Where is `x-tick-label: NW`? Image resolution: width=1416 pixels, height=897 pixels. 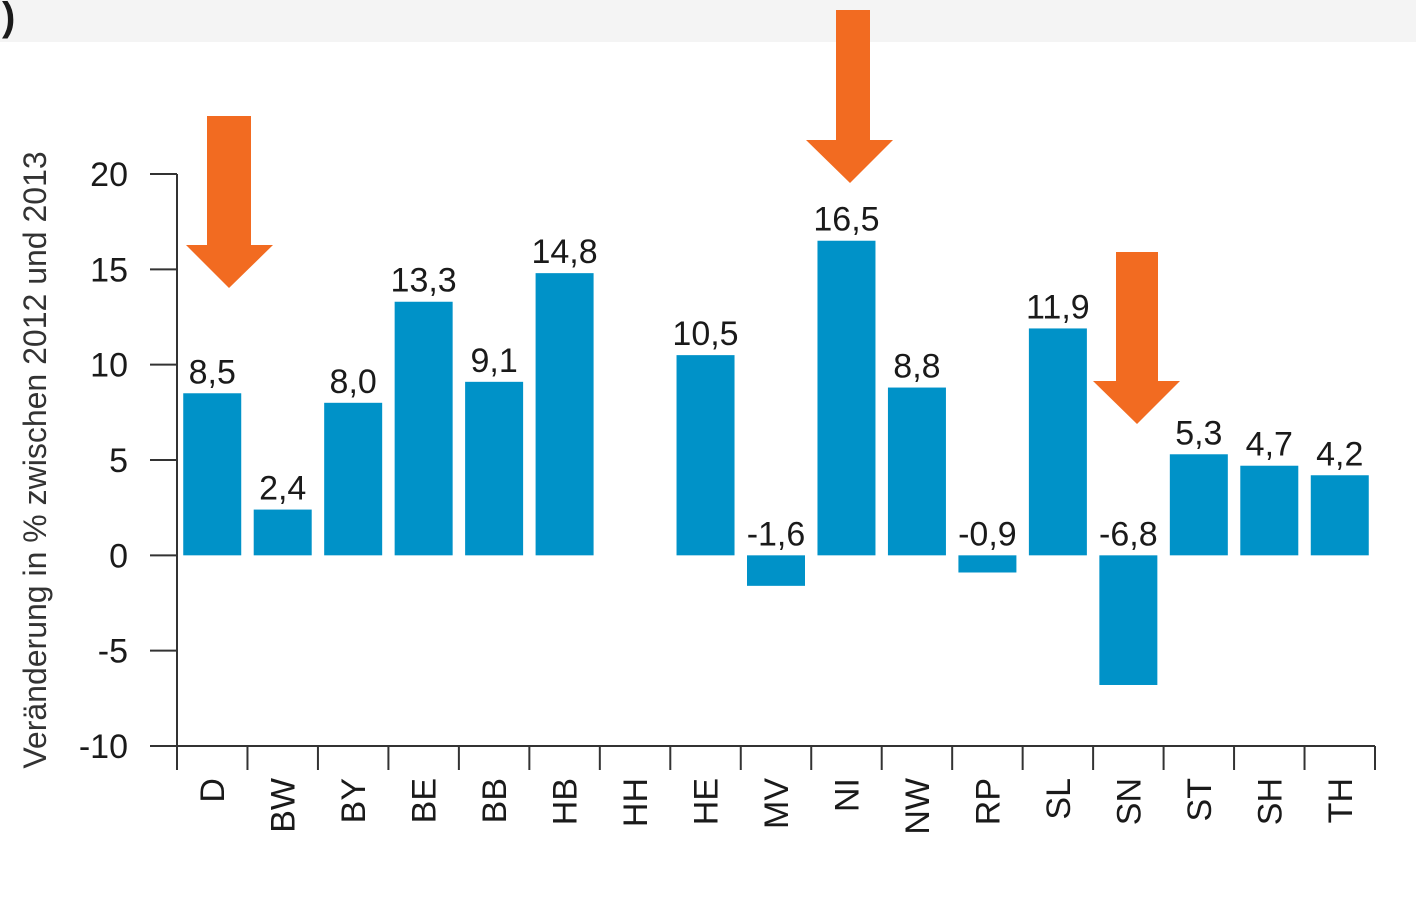 x-tick-label: NW is located at coordinates (918, 806).